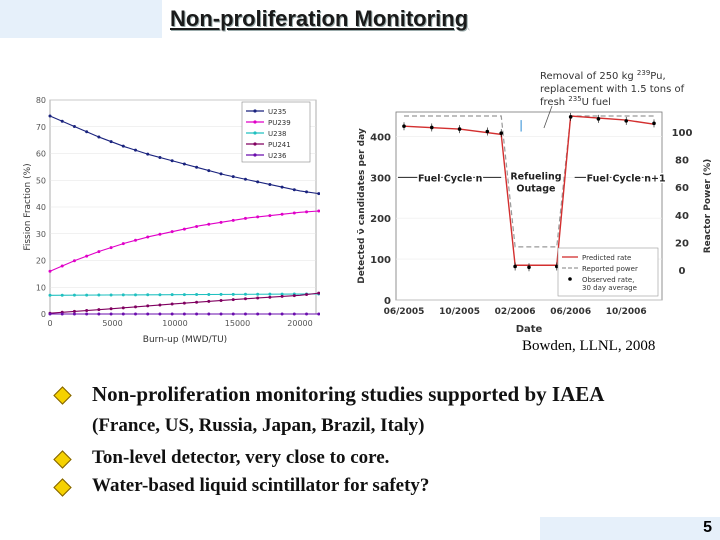 Image resolution: width=720 pixels, height=540 pixels. Describe the element at coordinates (362, 206) in the screenshot. I see `y-axis-label: Detected ν̄ candidates per day` at that location.